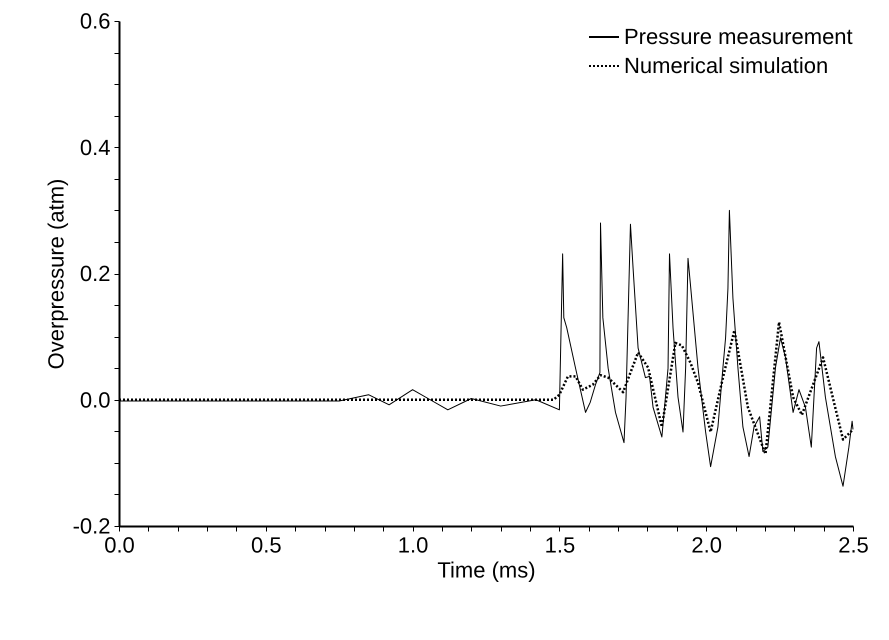 This screenshot has height=640, width=889. What do you see at coordinates (853, 545) in the screenshot?
I see `x-tick-label: 2.5` at bounding box center [853, 545].